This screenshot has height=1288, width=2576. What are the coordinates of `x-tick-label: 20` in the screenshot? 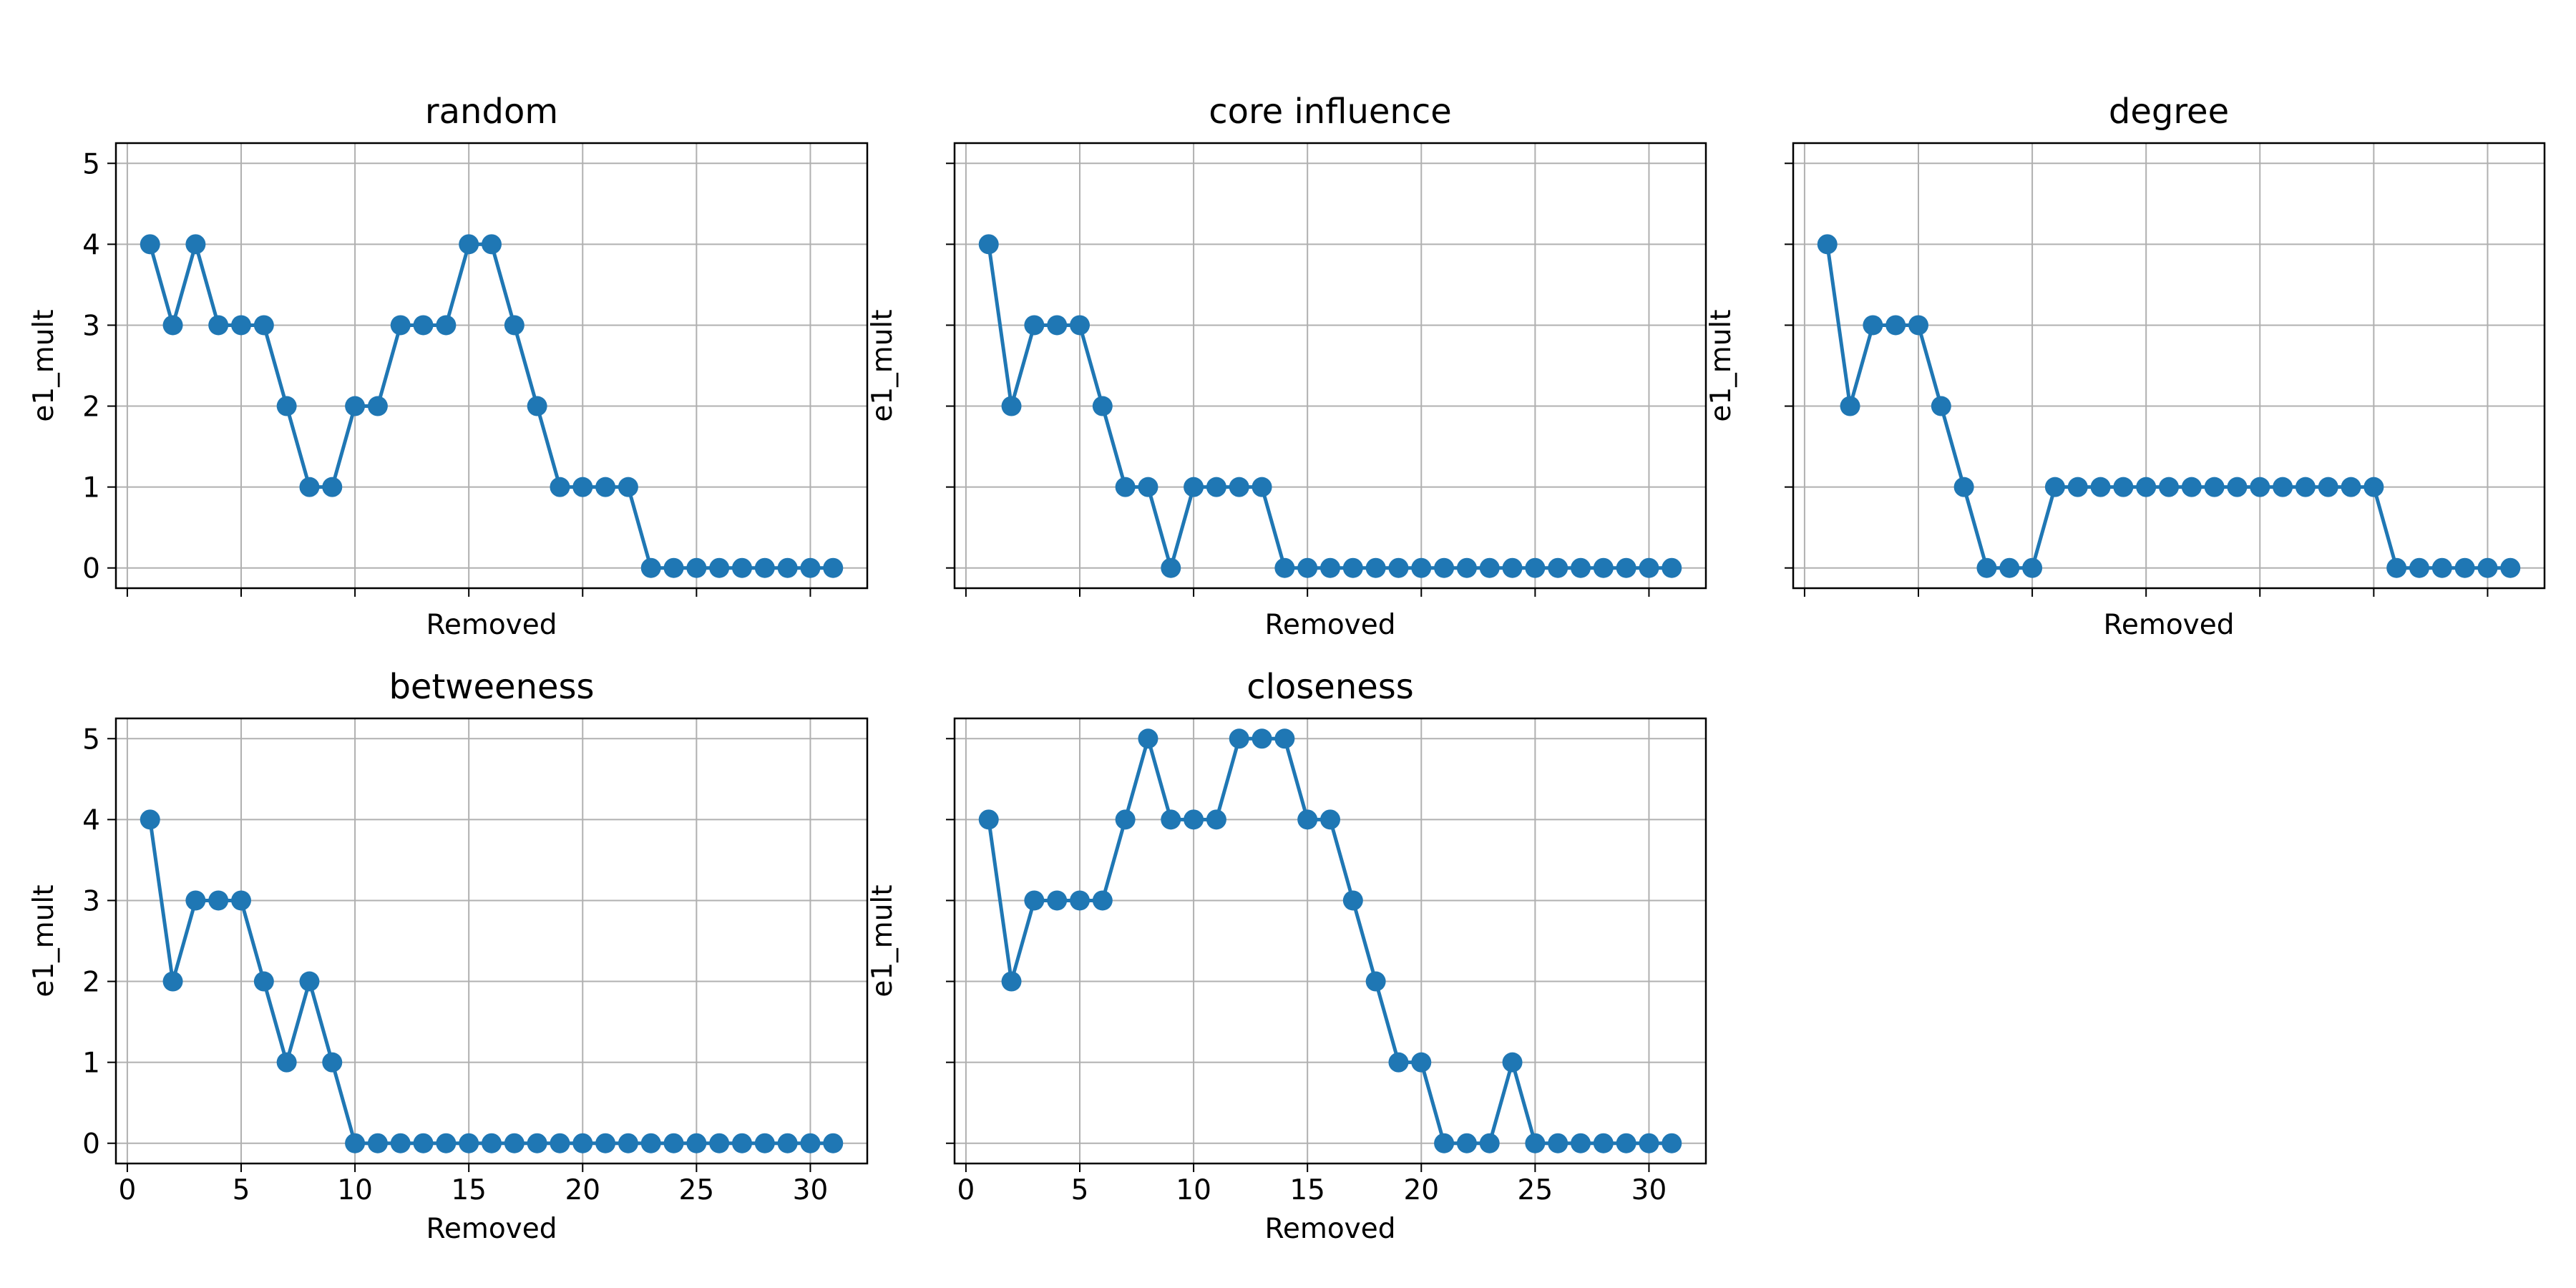 It's located at (1421, 1190).